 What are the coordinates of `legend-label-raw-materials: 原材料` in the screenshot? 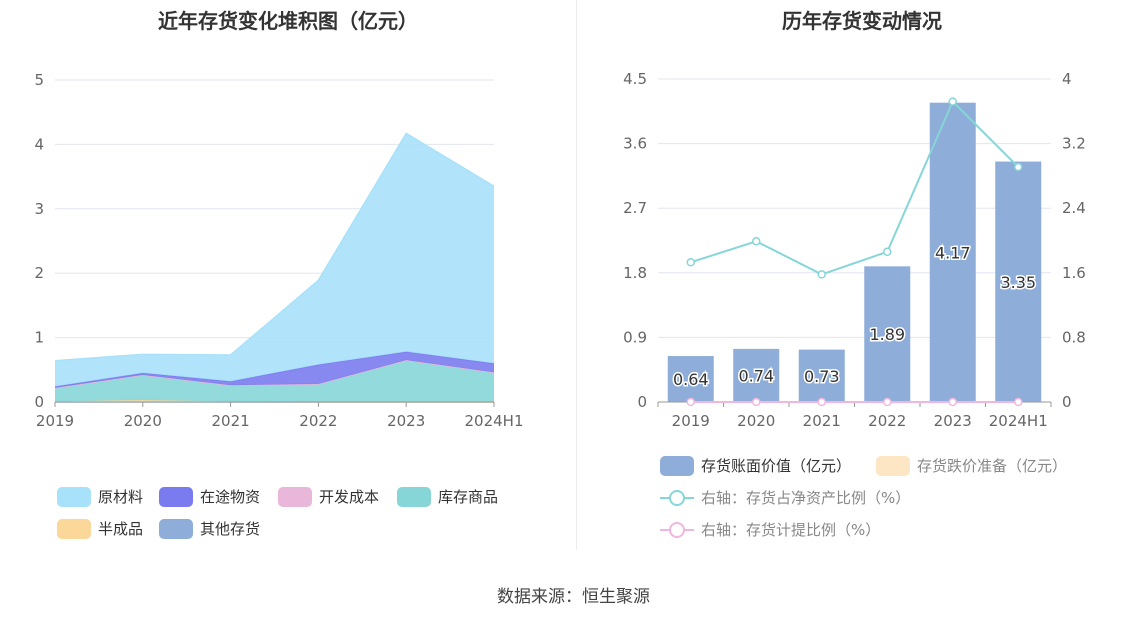 It's located at (121, 497).